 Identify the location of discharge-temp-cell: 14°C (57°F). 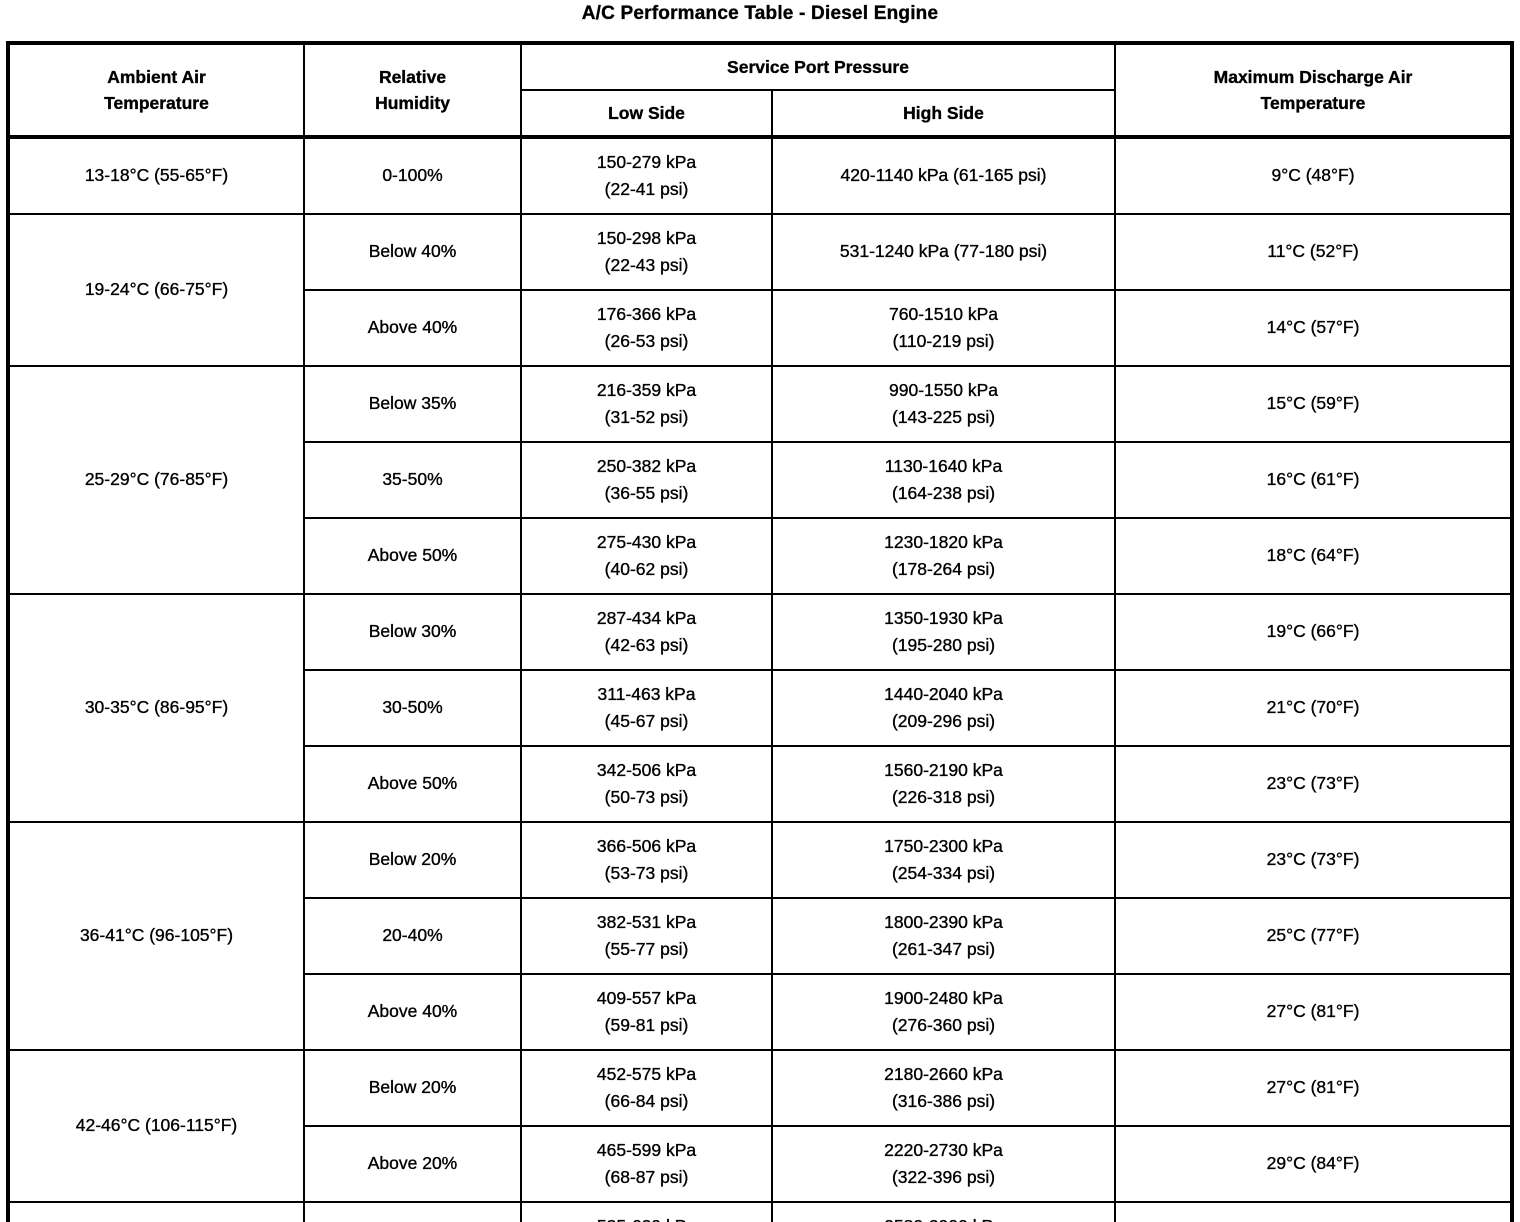
(1314, 328).